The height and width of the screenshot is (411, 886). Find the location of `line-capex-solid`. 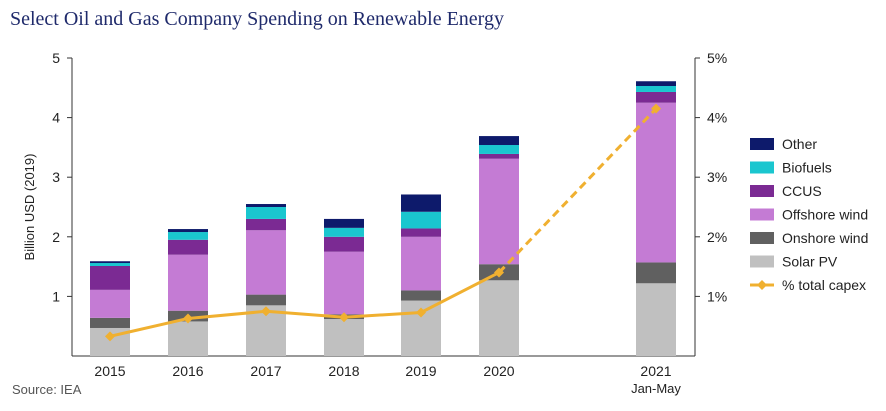

line-capex-solid is located at coordinates (304, 304).